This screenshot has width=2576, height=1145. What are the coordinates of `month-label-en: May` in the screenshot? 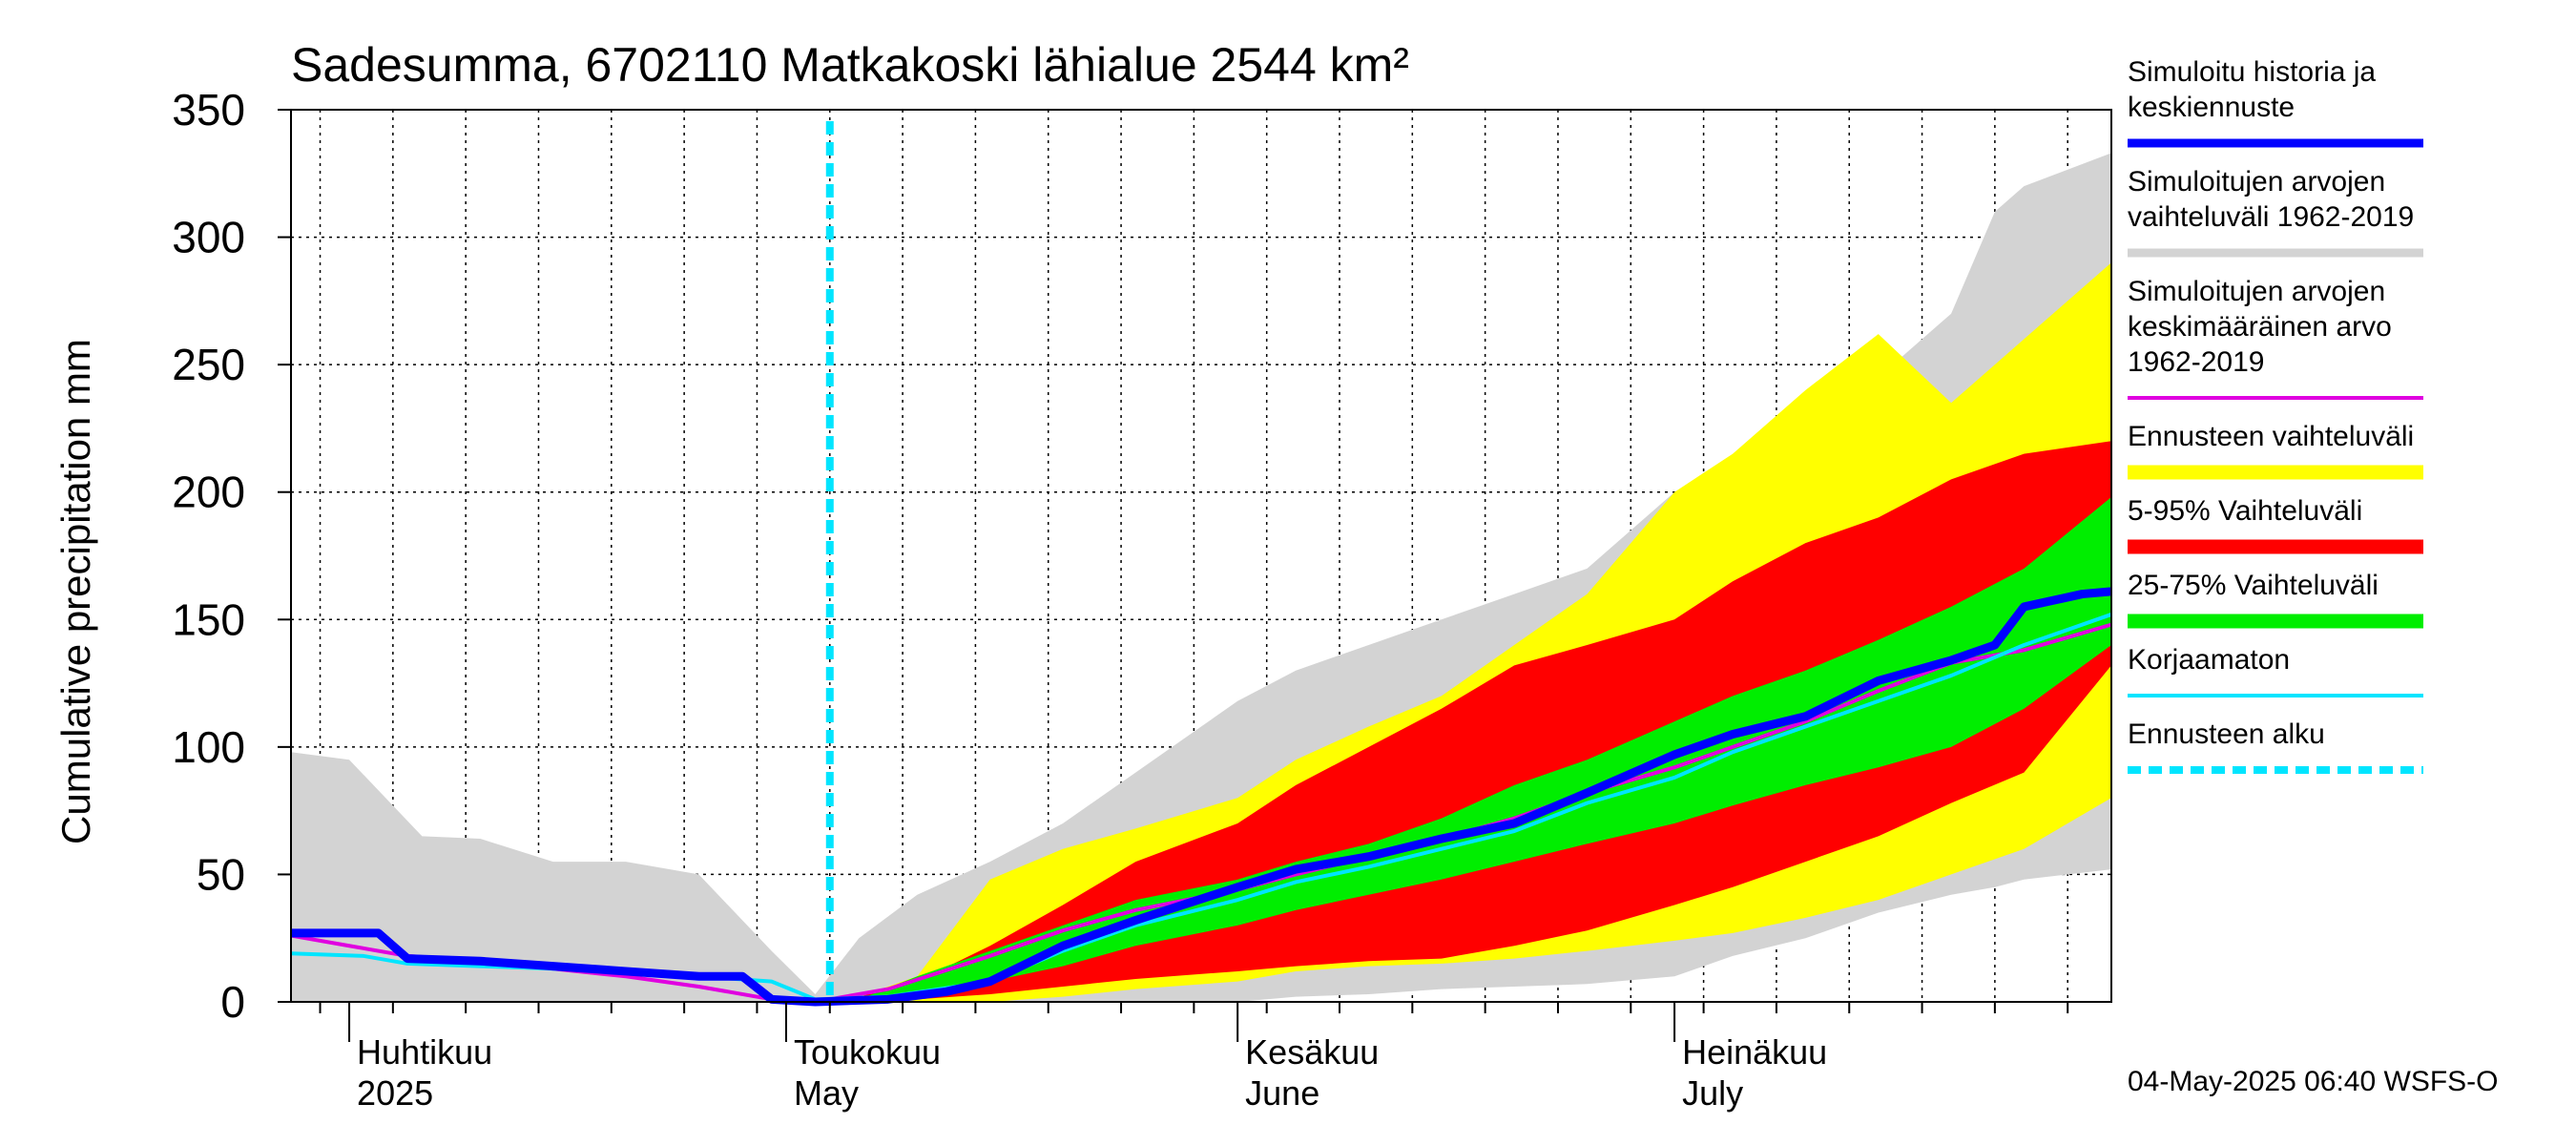 It's located at (826, 1093).